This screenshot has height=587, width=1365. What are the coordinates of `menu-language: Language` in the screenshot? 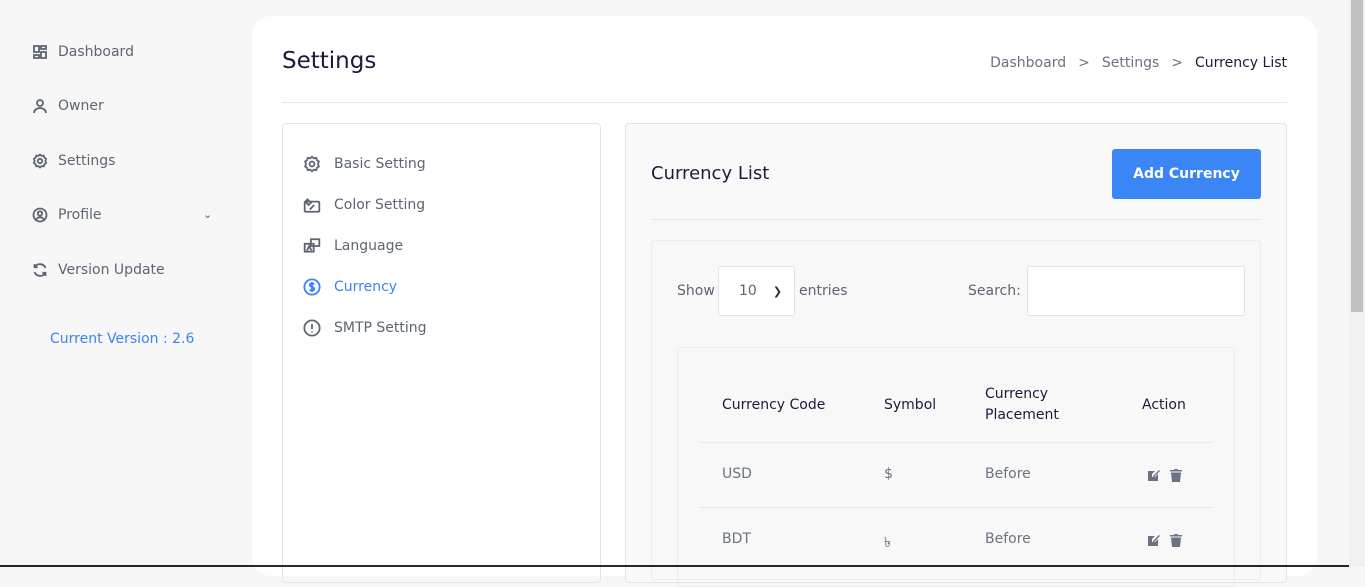 It's located at (353, 246).